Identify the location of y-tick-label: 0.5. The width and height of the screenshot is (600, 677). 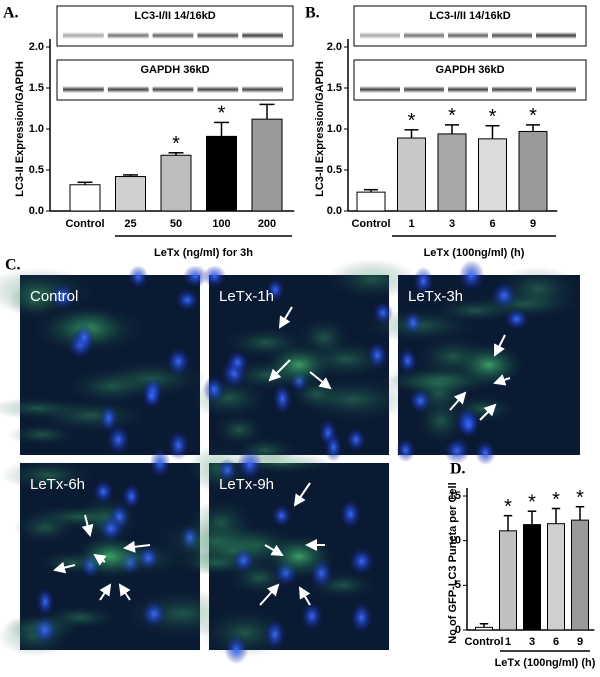
(334, 170).